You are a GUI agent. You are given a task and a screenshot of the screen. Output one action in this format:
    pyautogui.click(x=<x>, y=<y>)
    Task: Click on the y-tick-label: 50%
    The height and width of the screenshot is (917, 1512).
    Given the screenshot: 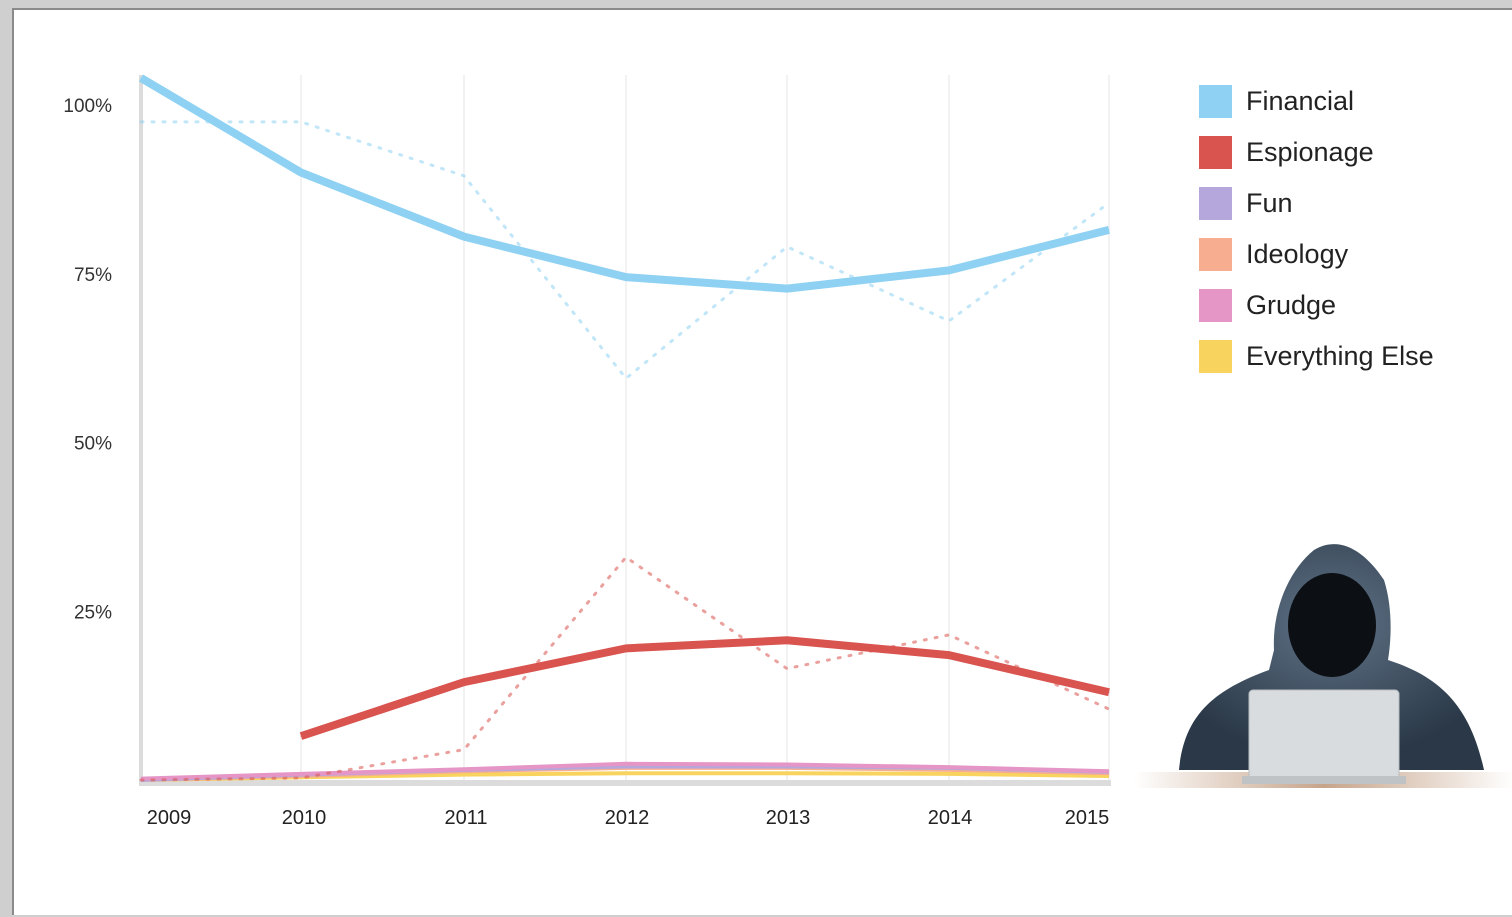 What is the action you would take?
    pyautogui.click(x=93, y=444)
    